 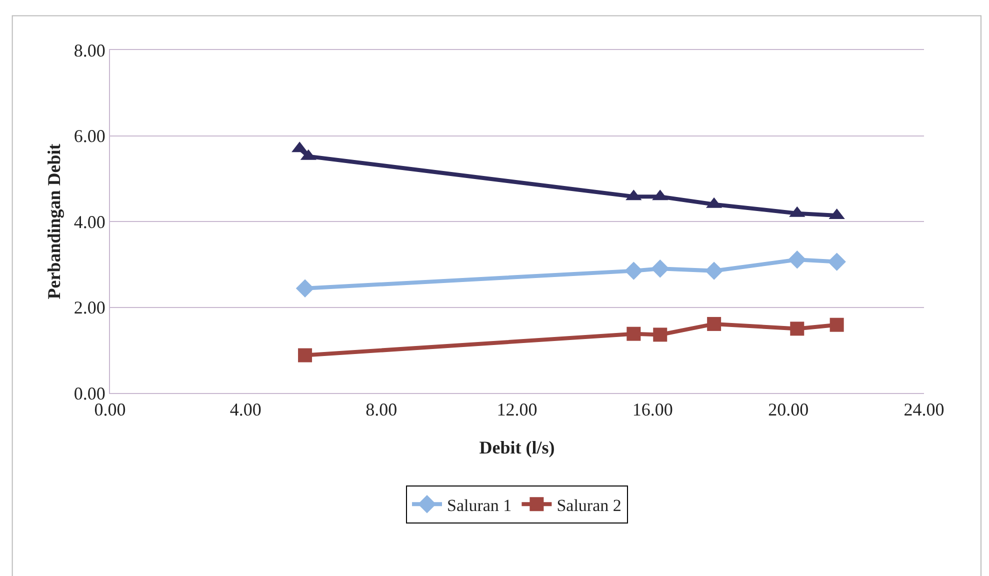 I want to click on y-tick-label: 2.00, so click(x=90, y=308).